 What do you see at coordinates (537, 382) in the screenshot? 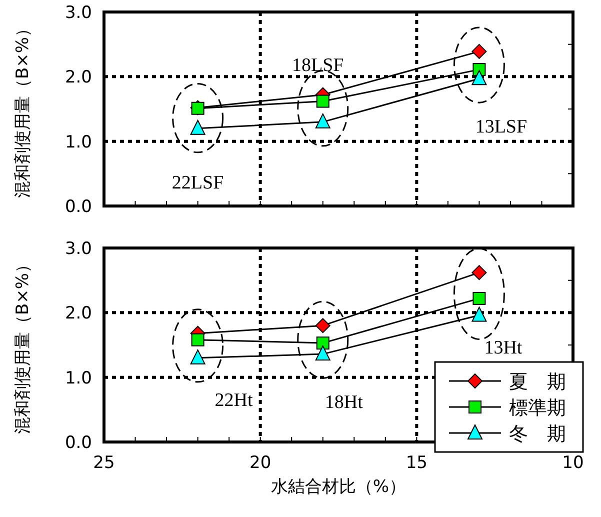
I see `legend-label: 夏 期` at bounding box center [537, 382].